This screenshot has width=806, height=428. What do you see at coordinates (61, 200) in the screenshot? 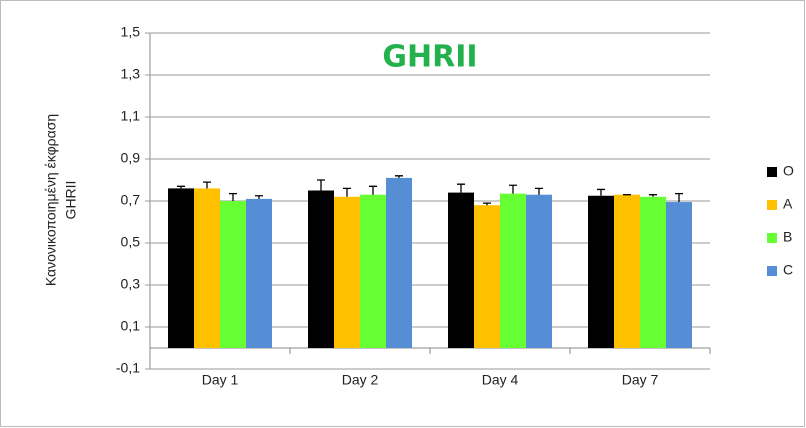
I see `y-axis-title: Κανονικοποιημένη έκφραση GHRII` at bounding box center [61, 200].